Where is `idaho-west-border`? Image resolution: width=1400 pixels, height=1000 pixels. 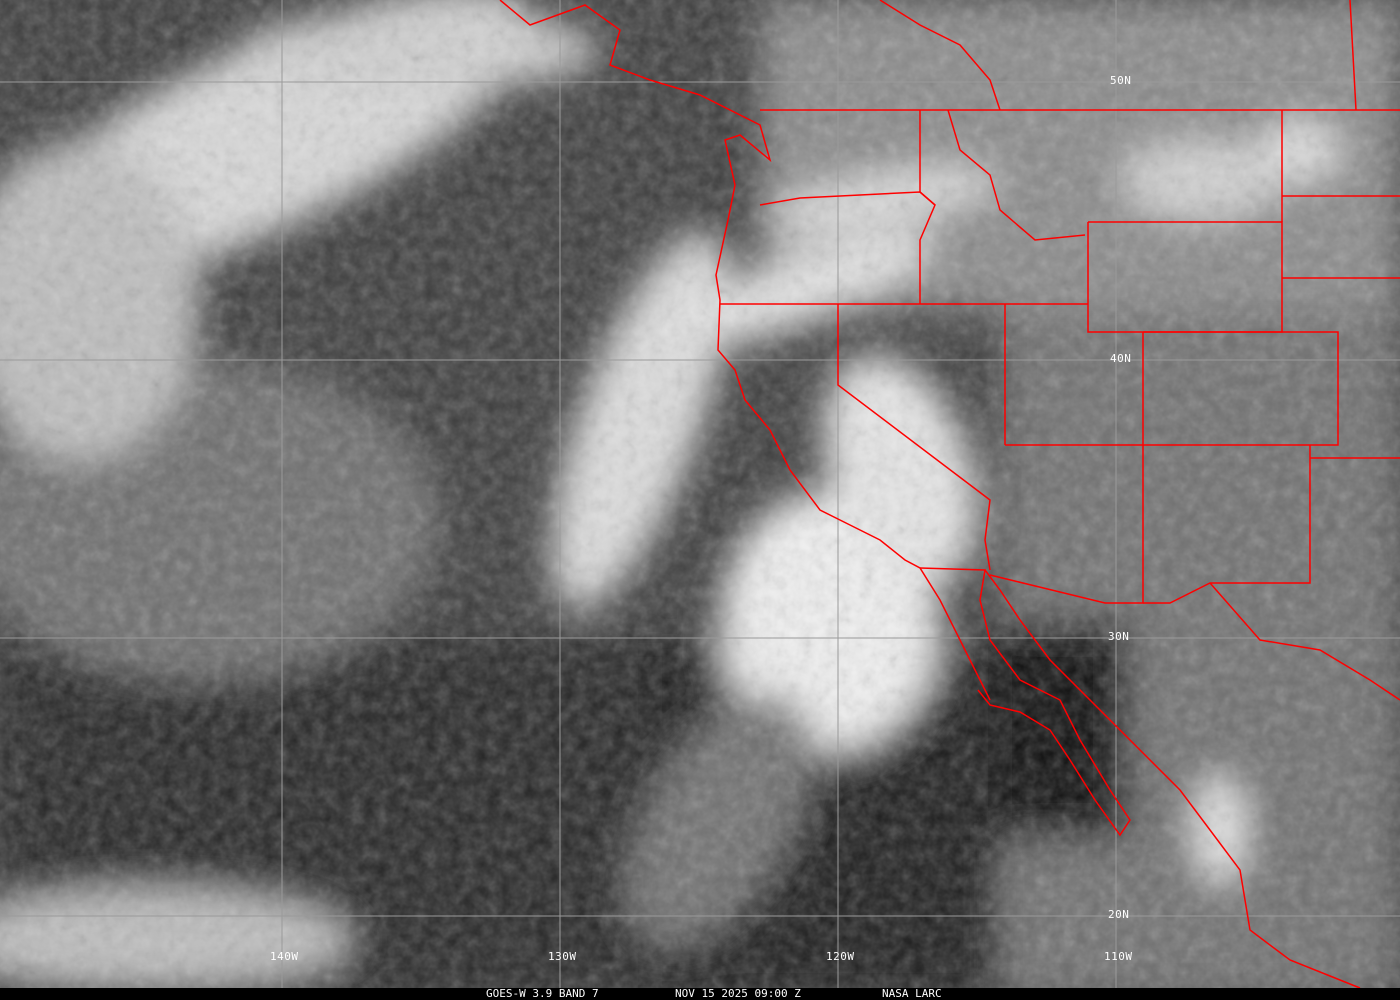
idaho-west-border is located at coordinates (927, 207).